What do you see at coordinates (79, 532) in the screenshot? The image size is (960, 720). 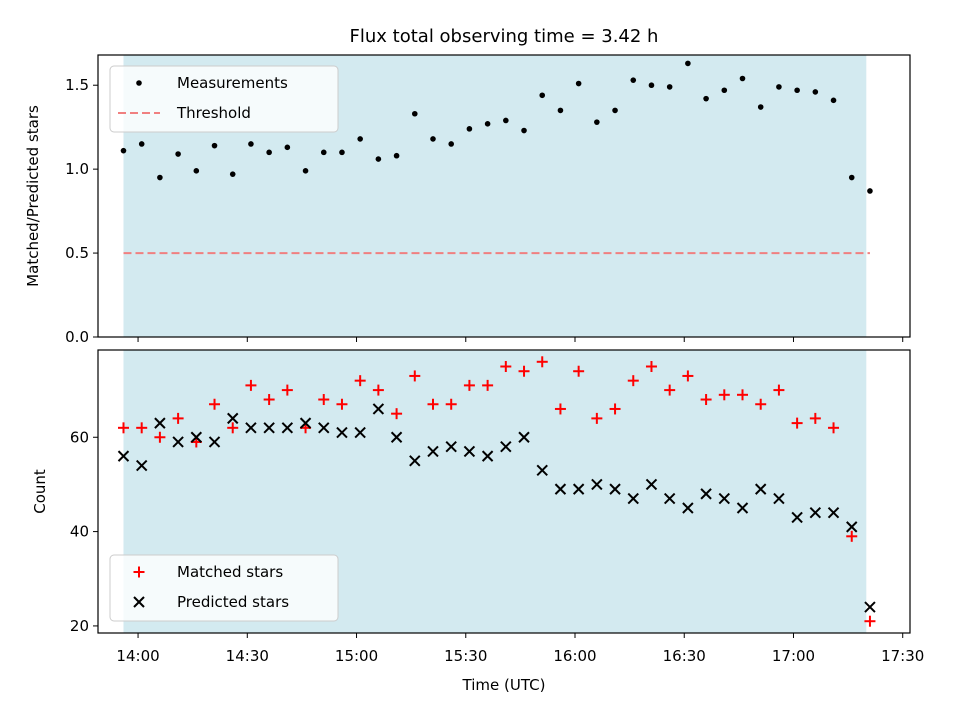 I see `y-tick-label: 40` at bounding box center [79, 532].